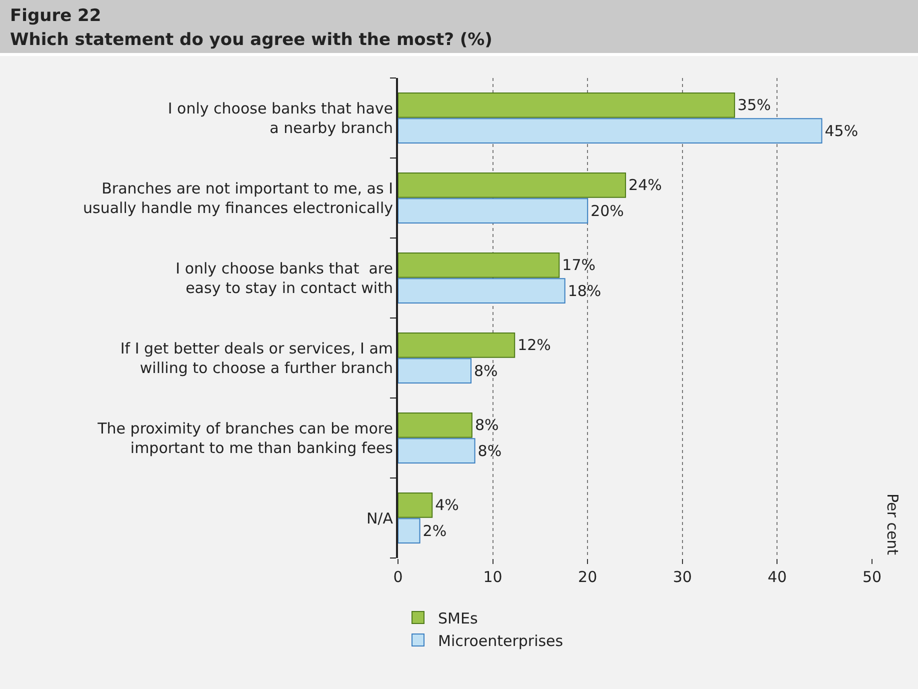  Describe the element at coordinates (447, 505) in the screenshot. I see `data-label: 4%` at that location.